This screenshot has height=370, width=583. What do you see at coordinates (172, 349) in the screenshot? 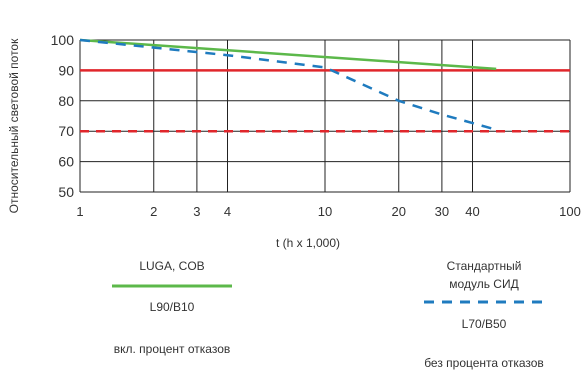
I see `legend-left-note: вкл. процент отказов` at bounding box center [172, 349].